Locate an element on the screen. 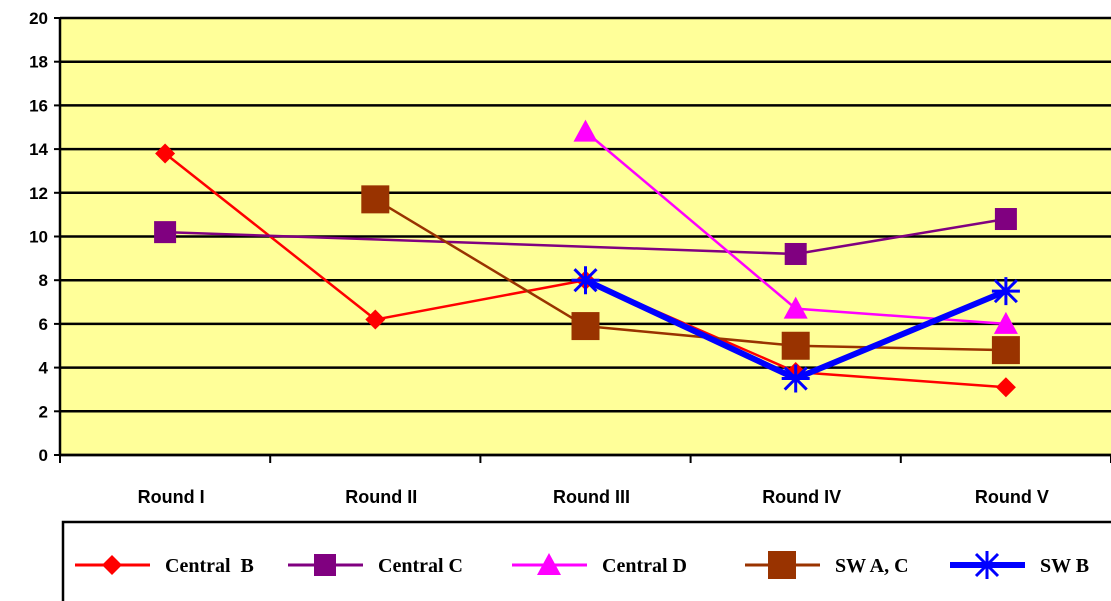  y-tick-label: 20 is located at coordinates (38, 18).